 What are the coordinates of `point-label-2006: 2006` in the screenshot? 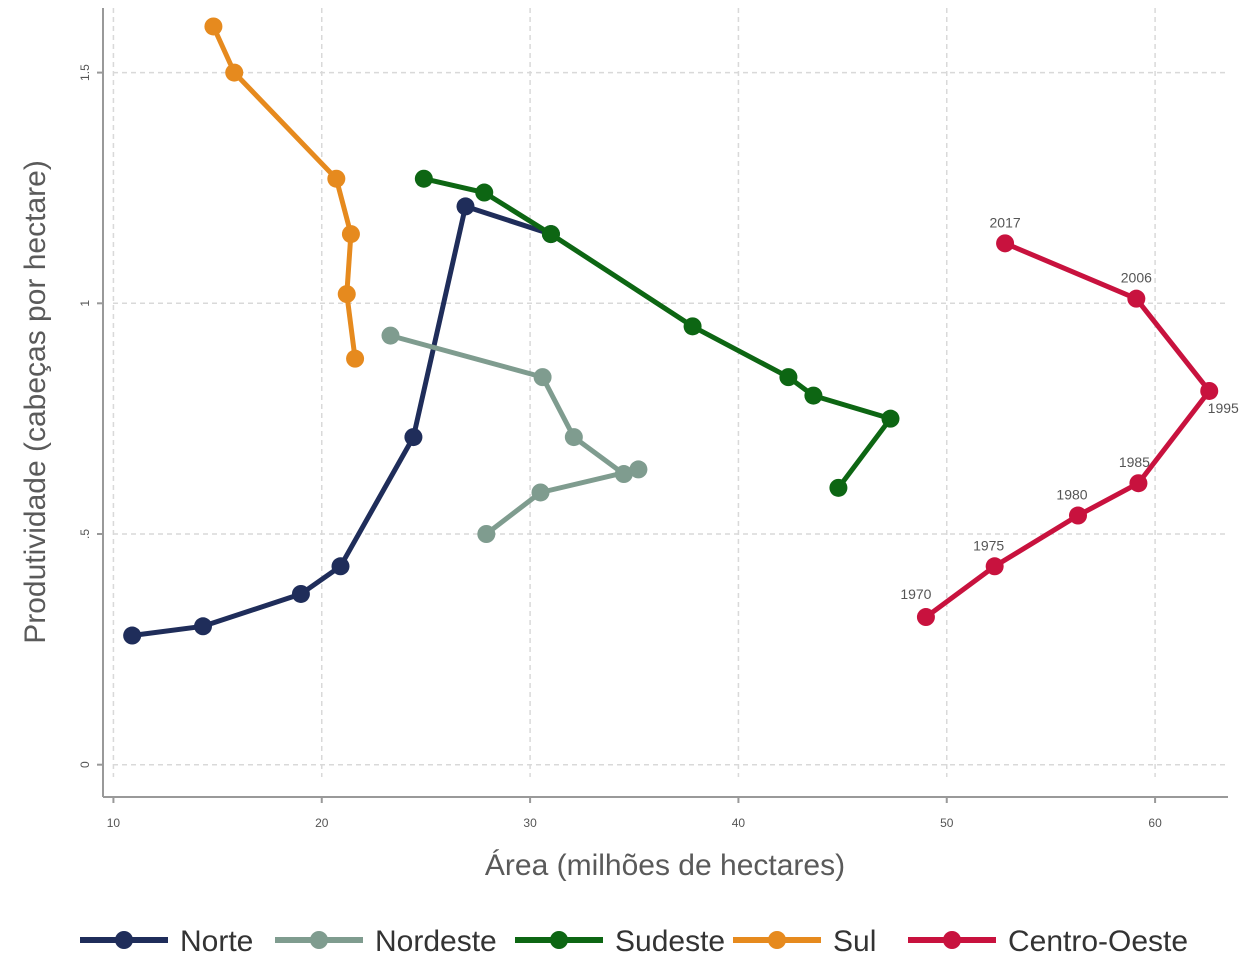 It's located at (1136, 278).